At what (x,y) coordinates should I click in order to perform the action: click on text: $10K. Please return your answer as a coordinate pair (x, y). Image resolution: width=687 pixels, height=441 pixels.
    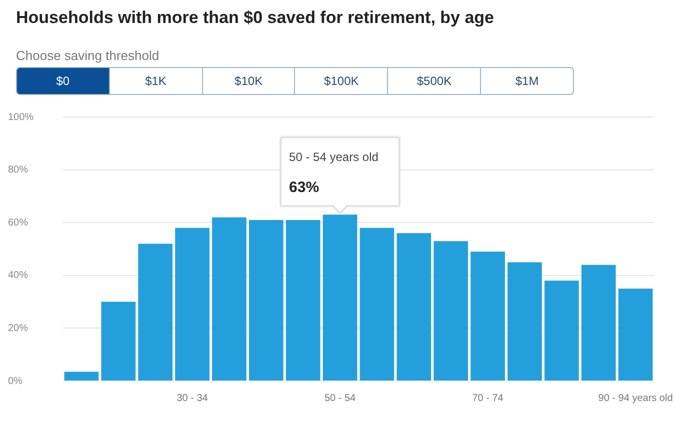
    Looking at the image, I should click on (249, 81).